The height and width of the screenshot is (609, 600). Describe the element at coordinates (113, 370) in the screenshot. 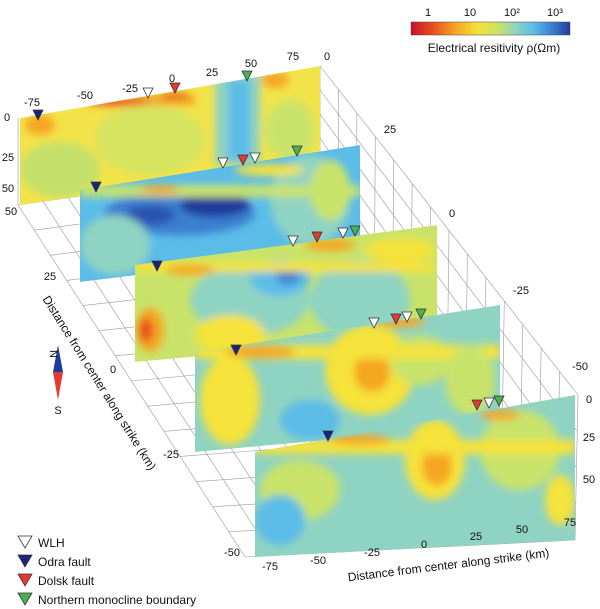

I see `left-axis-tick: 0` at that location.